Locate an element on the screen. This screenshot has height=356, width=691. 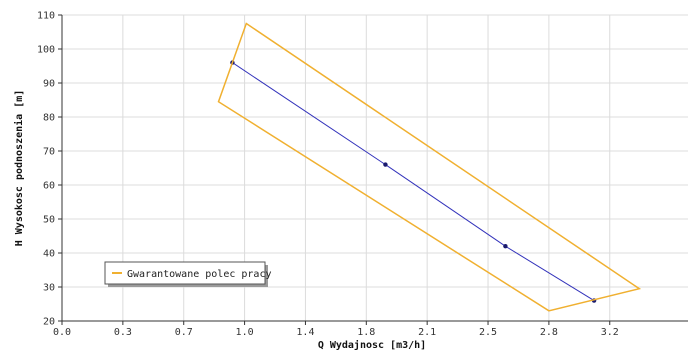
y-axis-ticks: 20 30 40 50 60 70 80 90 100 110 is located at coordinates (49, 169).